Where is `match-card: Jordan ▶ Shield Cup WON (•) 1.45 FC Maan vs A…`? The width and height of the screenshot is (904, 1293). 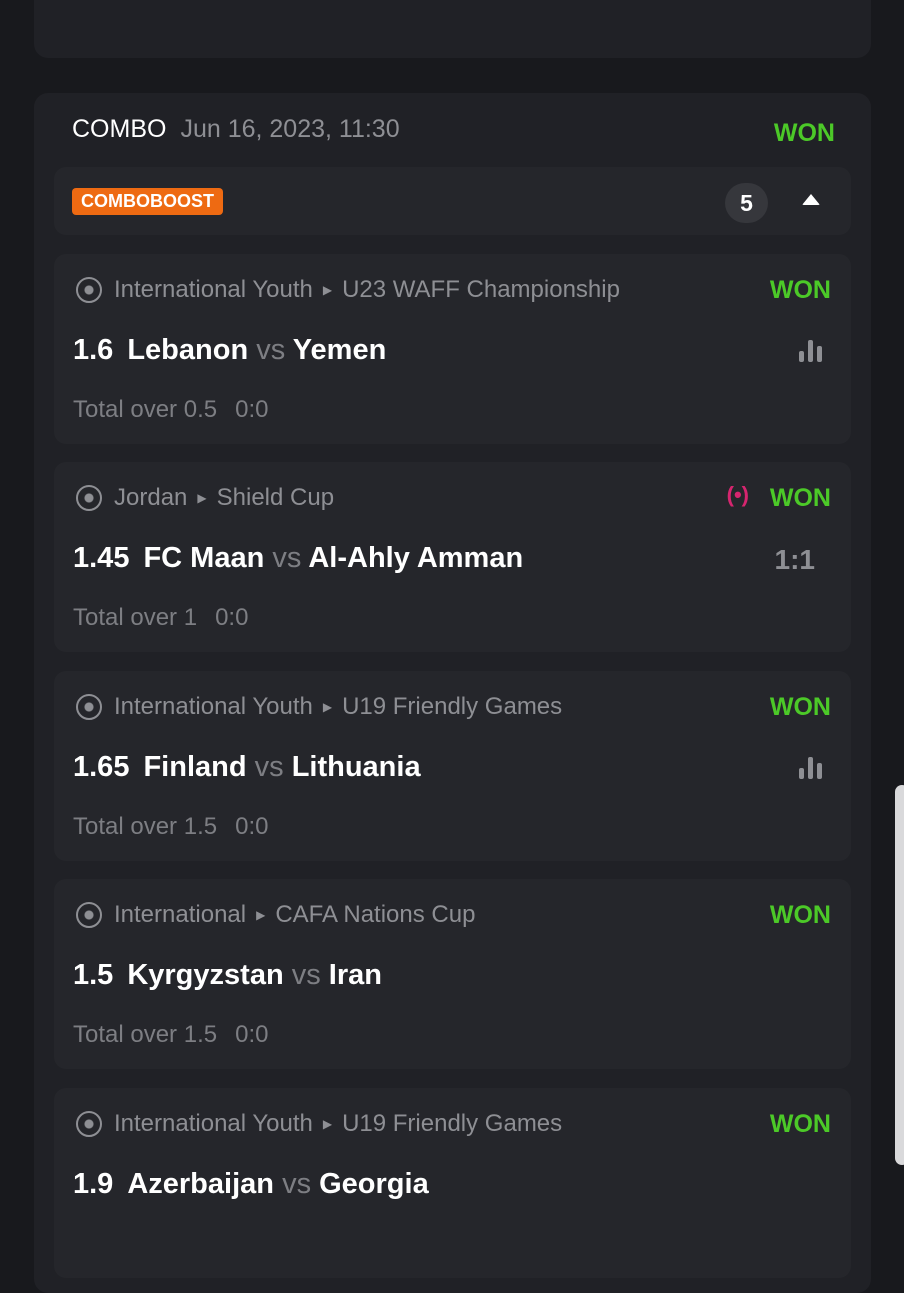 match-card: Jordan ▶ Shield Cup WON (•) 1.45 FC Maan vs A… is located at coordinates (452, 557).